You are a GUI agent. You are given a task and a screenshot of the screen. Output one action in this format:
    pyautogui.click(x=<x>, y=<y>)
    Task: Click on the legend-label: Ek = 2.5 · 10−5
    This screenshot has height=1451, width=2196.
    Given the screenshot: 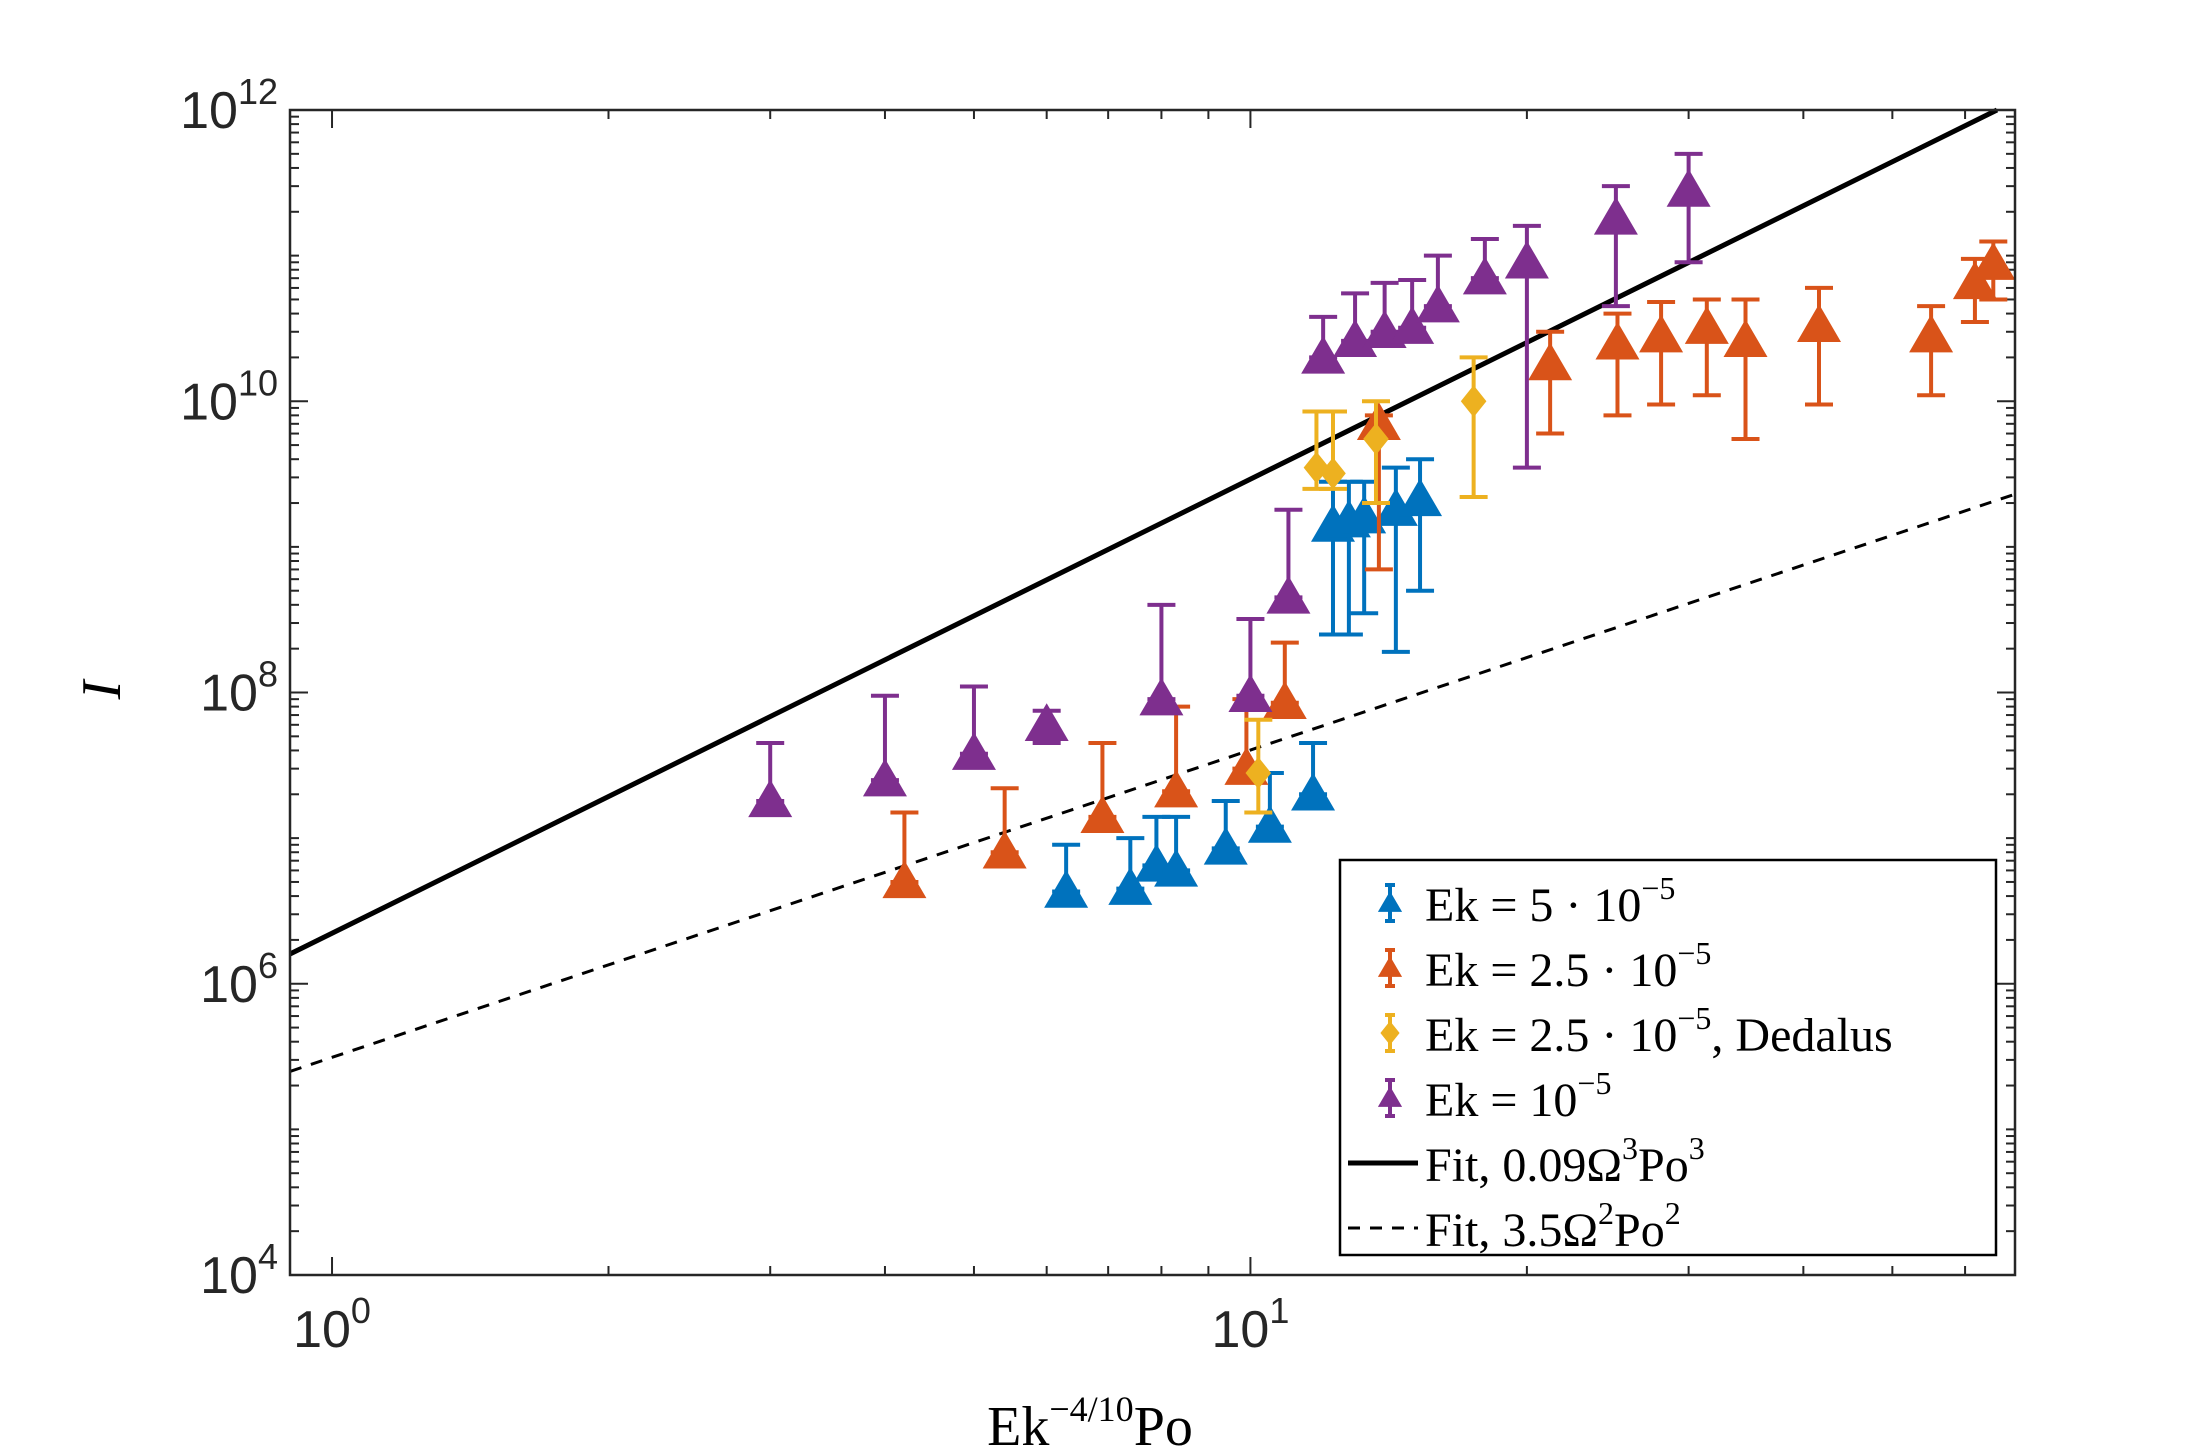 What is the action you would take?
    pyautogui.click(x=1568, y=966)
    